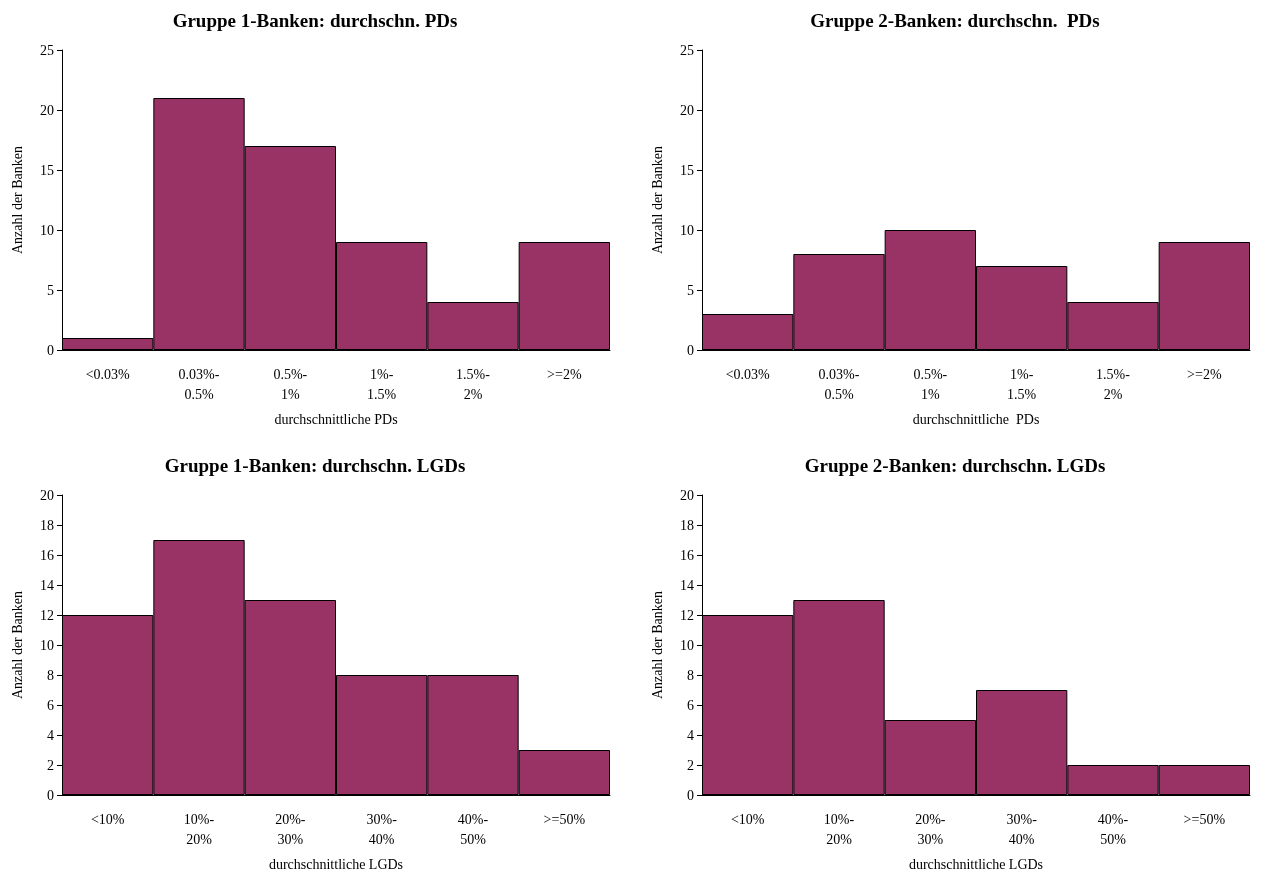  I want to click on chart-title: Gruppe 1-Banken: durchschn. PDs, so click(315, 20).